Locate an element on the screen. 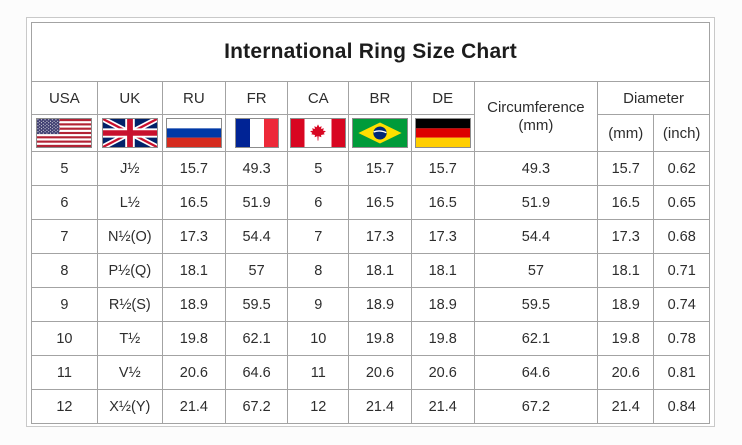  flag-brazil-icon is located at coordinates (379, 133).